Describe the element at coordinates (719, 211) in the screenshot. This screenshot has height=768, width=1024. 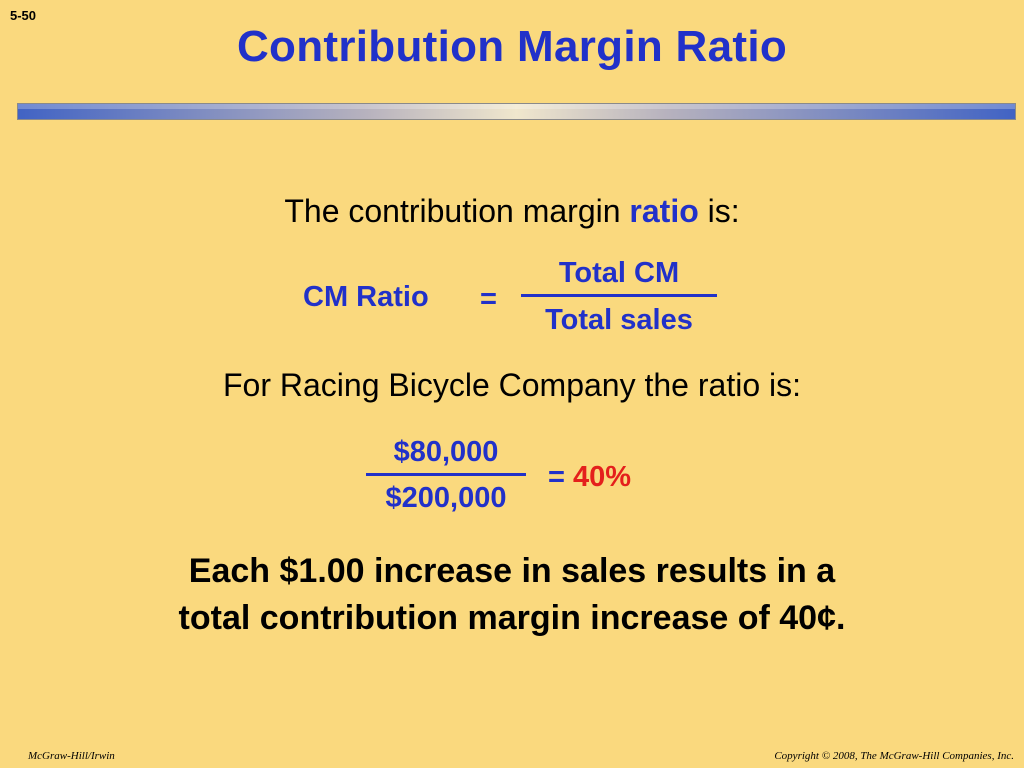
I see `intro-after: is:` at that location.